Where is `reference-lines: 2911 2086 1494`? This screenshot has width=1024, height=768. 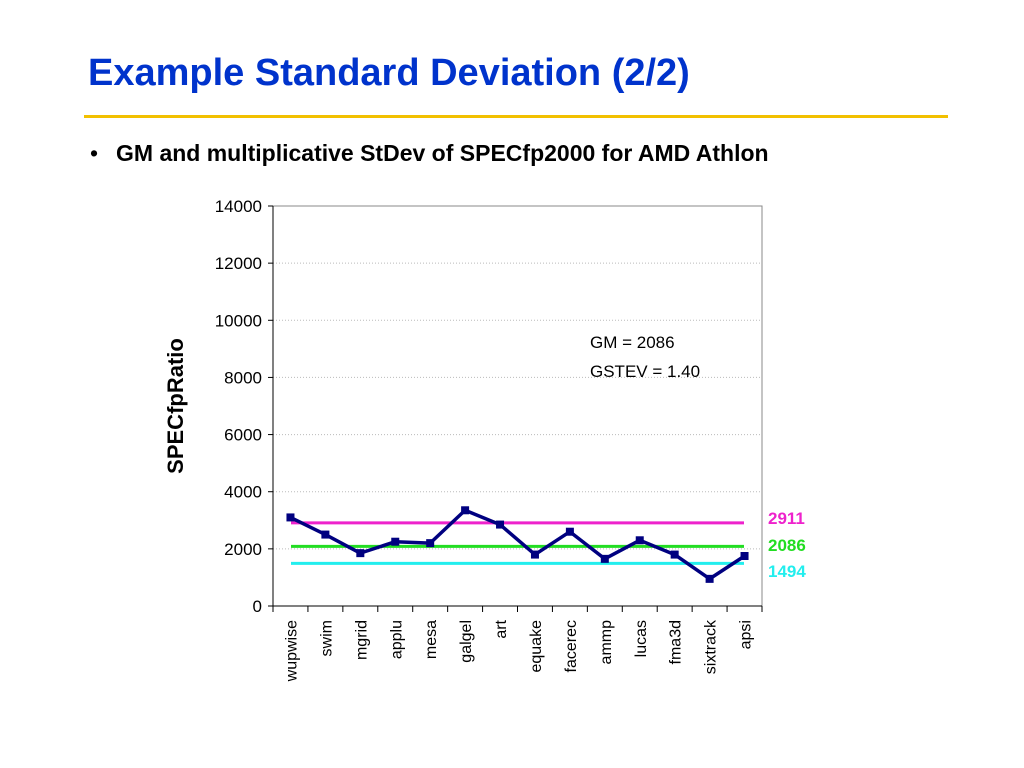 reference-lines: 2911 2086 1494 is located at coordinates (548, 545).